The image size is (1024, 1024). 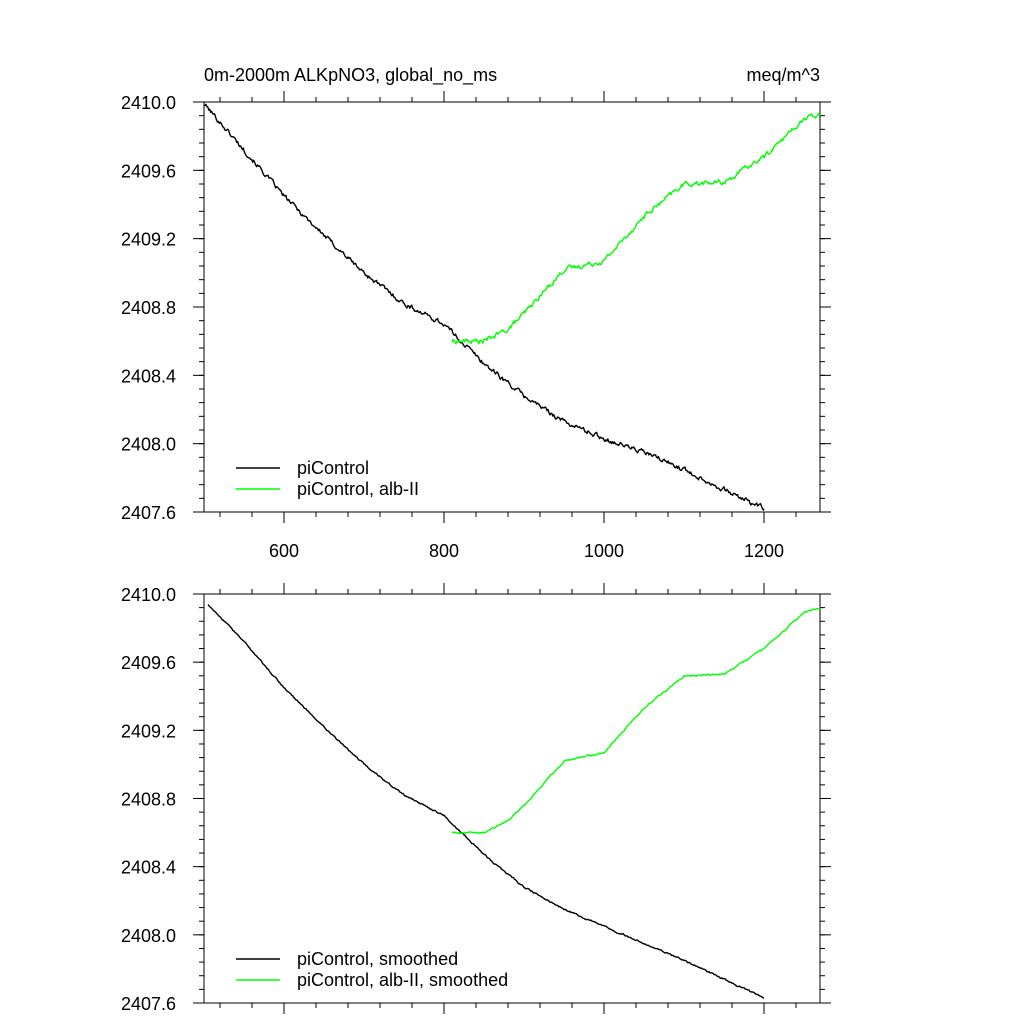 I want to click on legend-label: piControl, smoothed, so click(x=377, y=959).